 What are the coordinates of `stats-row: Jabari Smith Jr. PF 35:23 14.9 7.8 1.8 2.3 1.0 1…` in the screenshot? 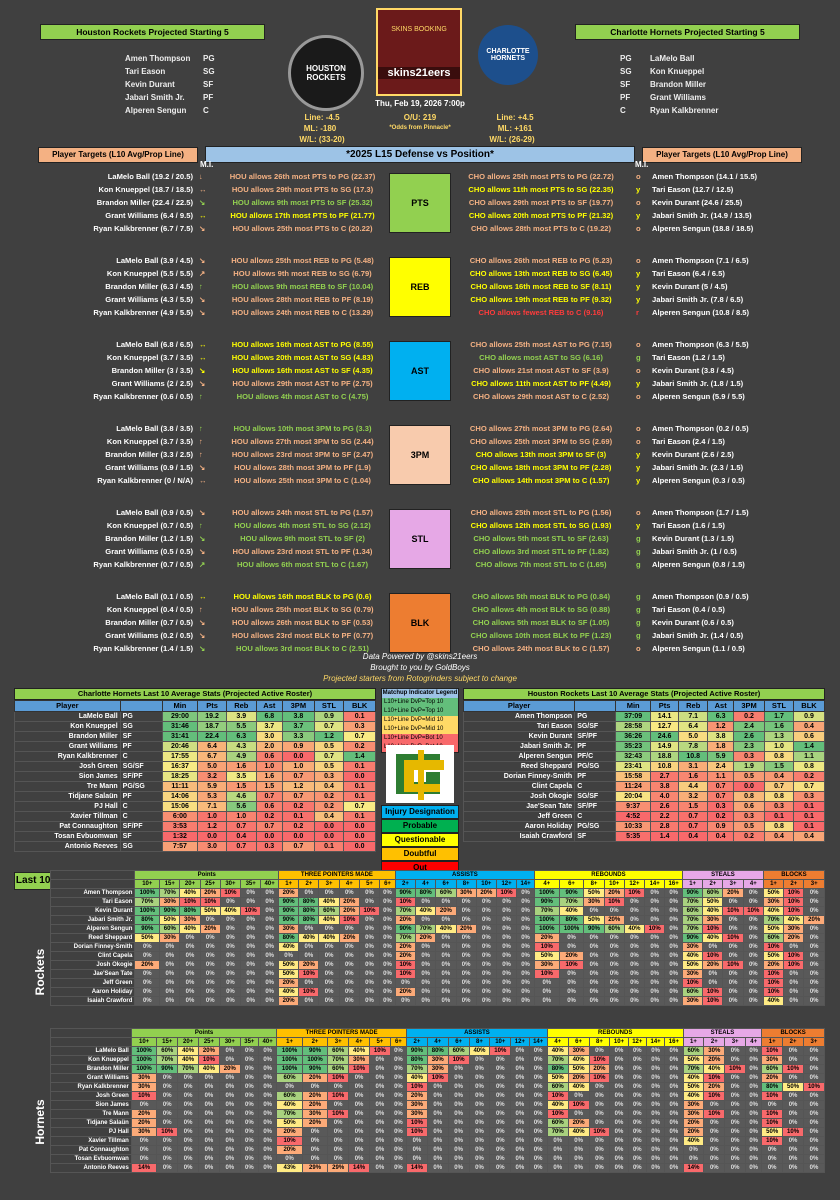 It's located at (643, 746).